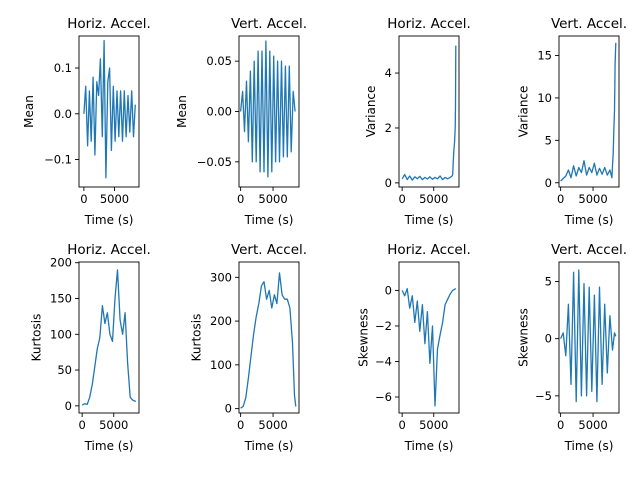 The height and width of the screenshot is (480, 640). I want to click on y-tick-label: 50, so click(64, 370).